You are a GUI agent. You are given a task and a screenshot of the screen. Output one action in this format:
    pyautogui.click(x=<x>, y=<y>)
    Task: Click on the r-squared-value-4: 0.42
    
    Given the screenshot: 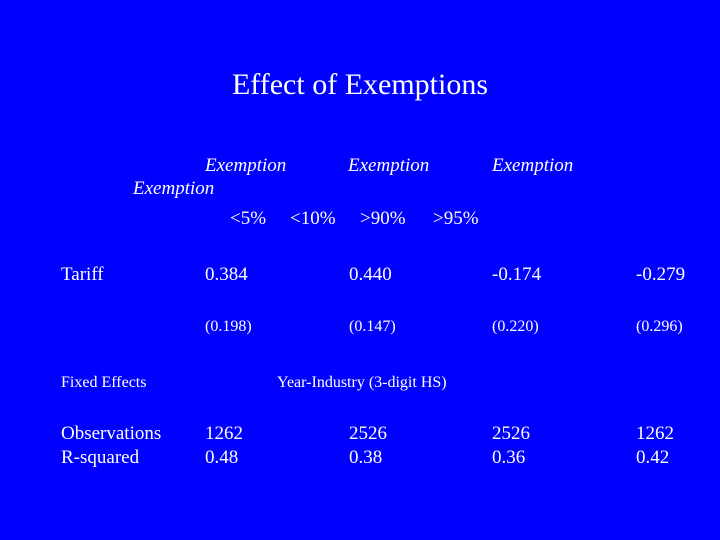 What is the action you would take?
    pyautogui.click(x=653, y=457)
    